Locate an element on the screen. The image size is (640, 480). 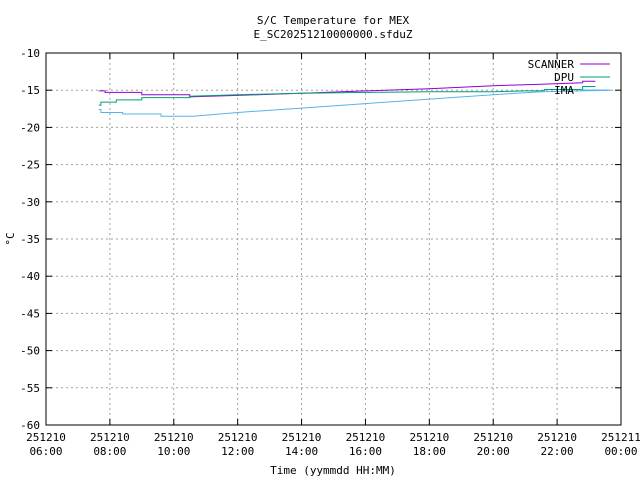
x-tick-label-time: 10:00 is located at coordinates (173, 451).